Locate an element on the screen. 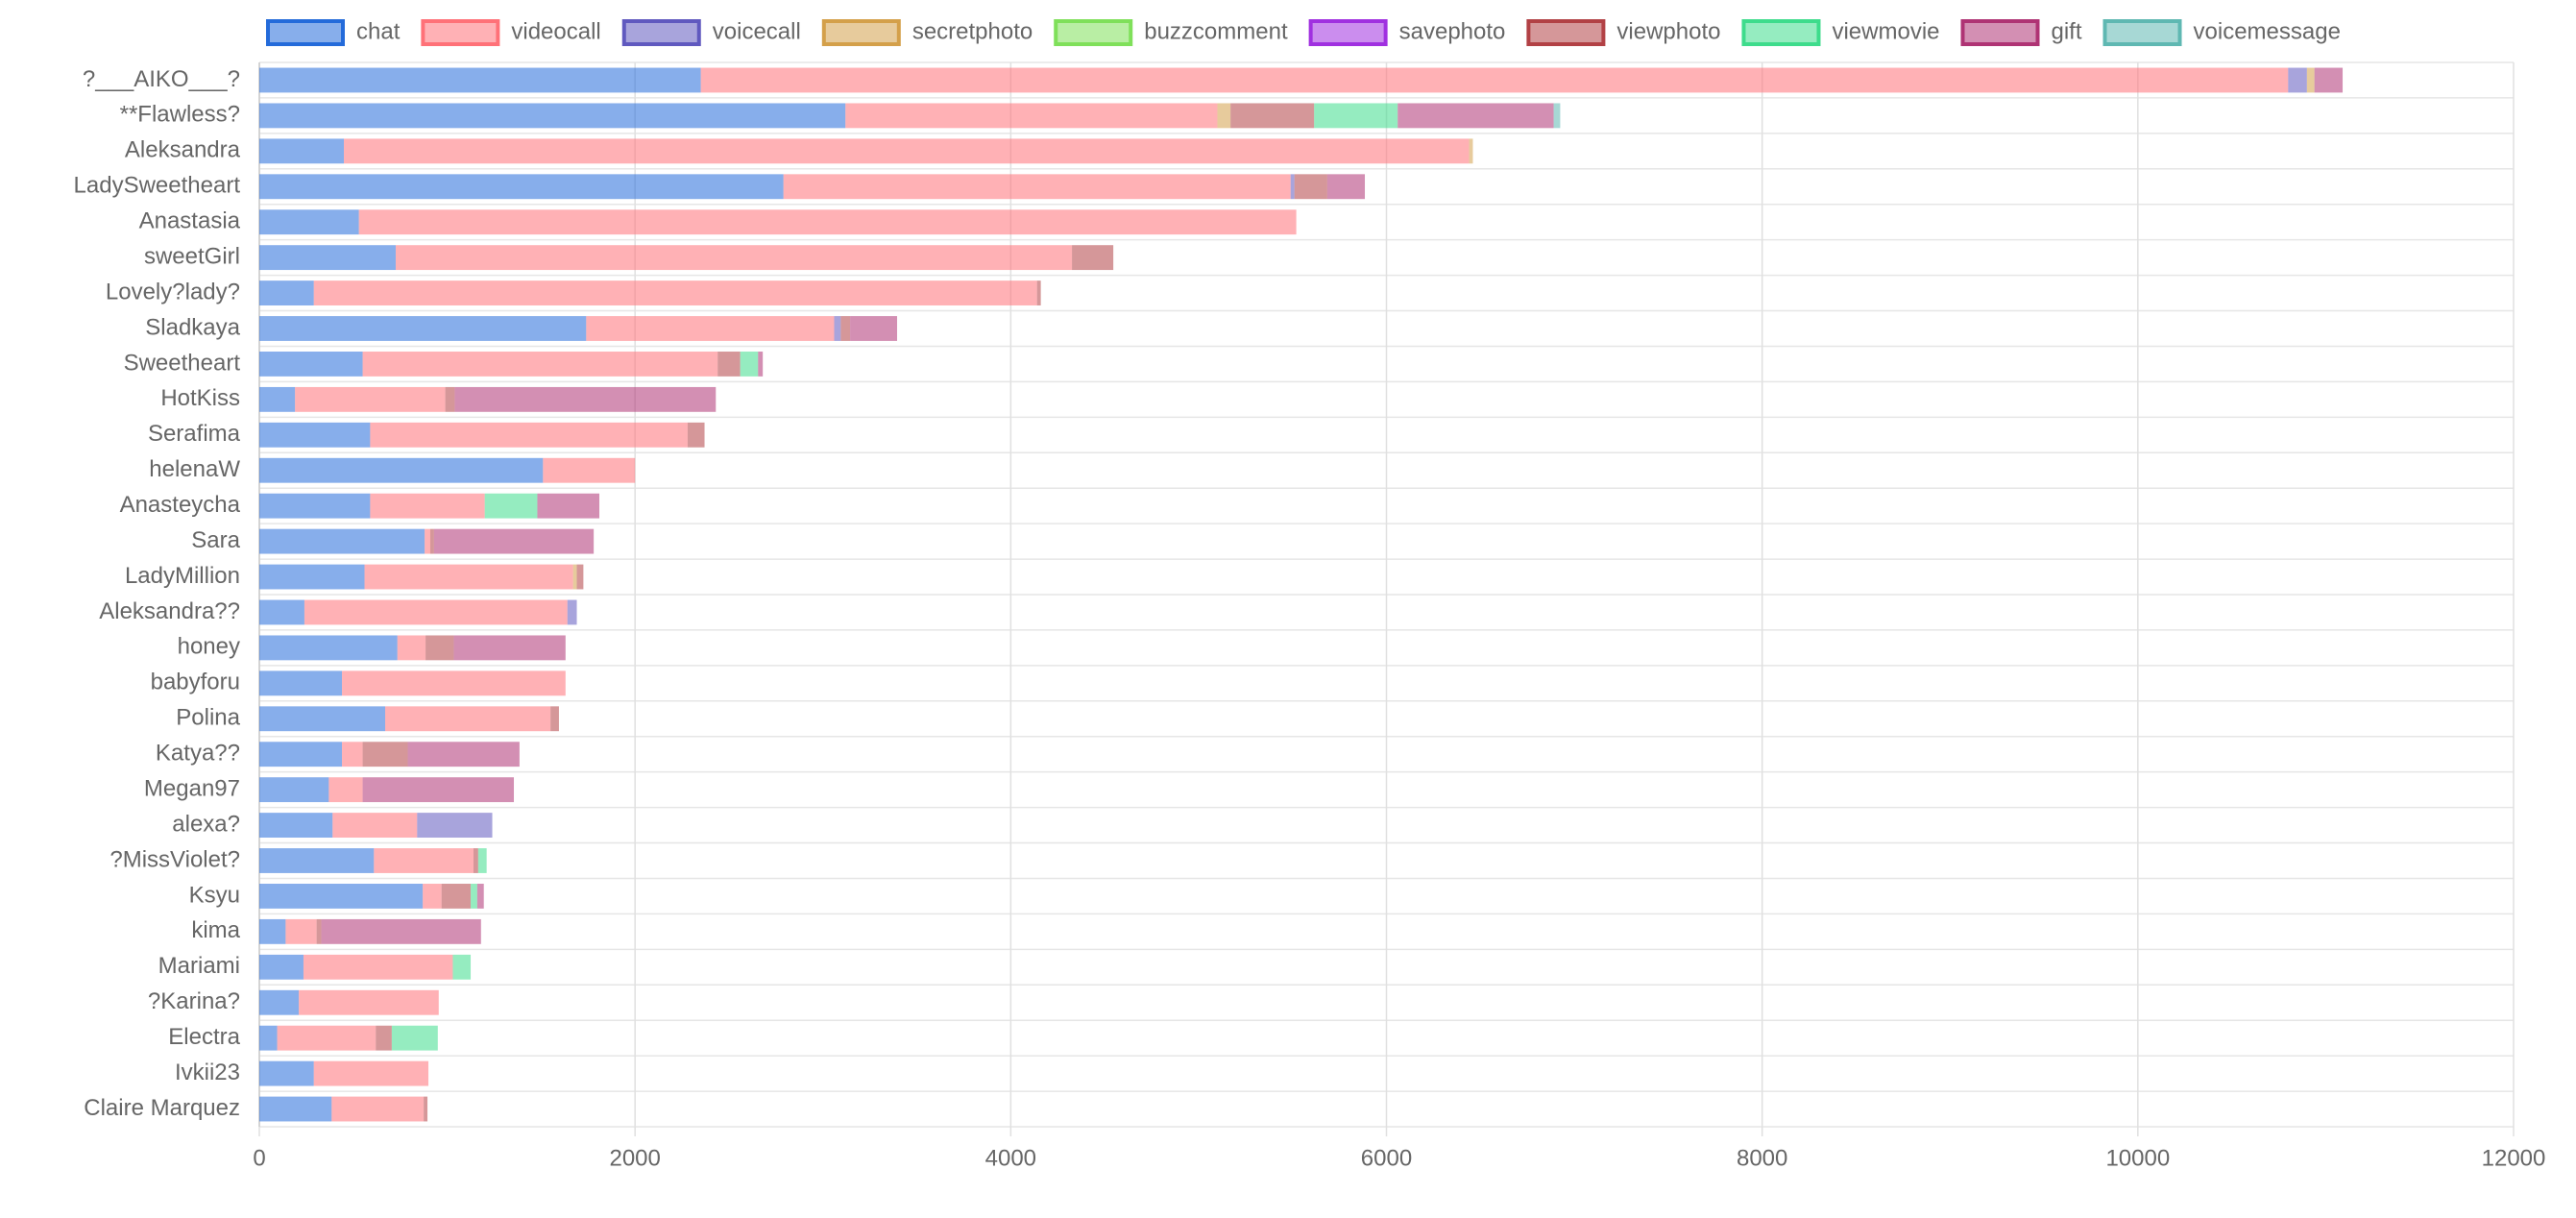 The height and width of the screenshot is (1218, 2576). y-tick-label: Electra is located at coordinates (204, 1037).